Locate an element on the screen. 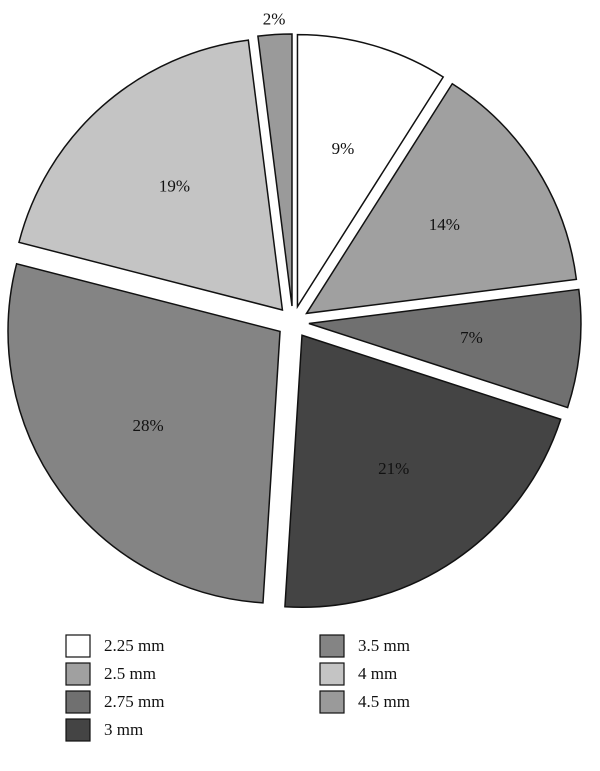 This screenshot has width=600, height=771. slice-label: 19% is located at coordinates (174, 185).